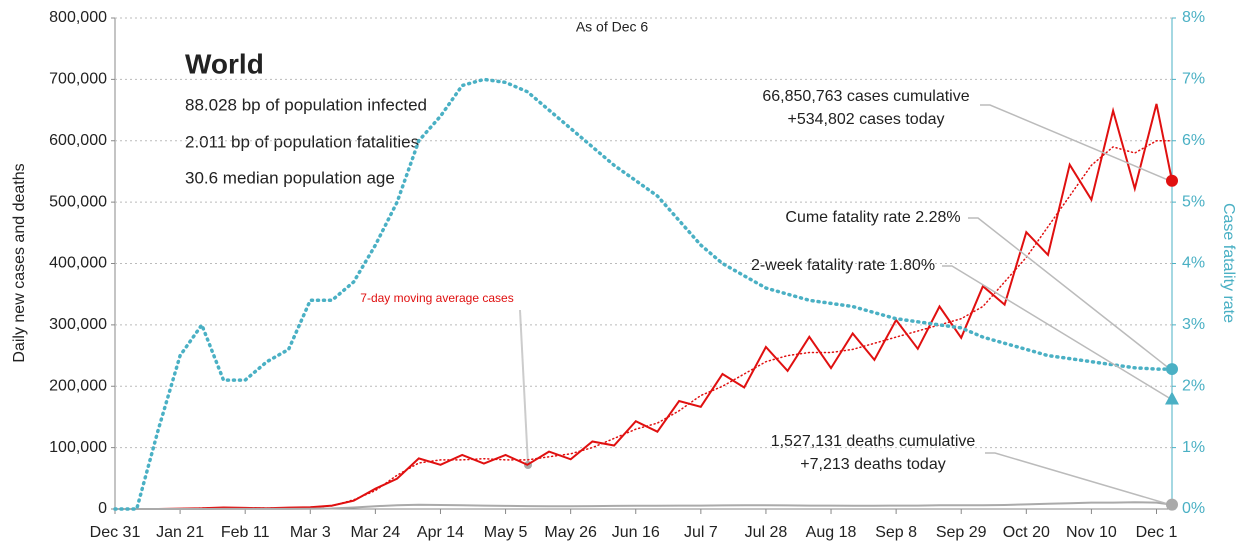 The image size is (1242, 546). What do you see at coordinates (115, 532) in the screenshot?
I see `x-tick-label: Dec 31` at bounding box center [115, 532].